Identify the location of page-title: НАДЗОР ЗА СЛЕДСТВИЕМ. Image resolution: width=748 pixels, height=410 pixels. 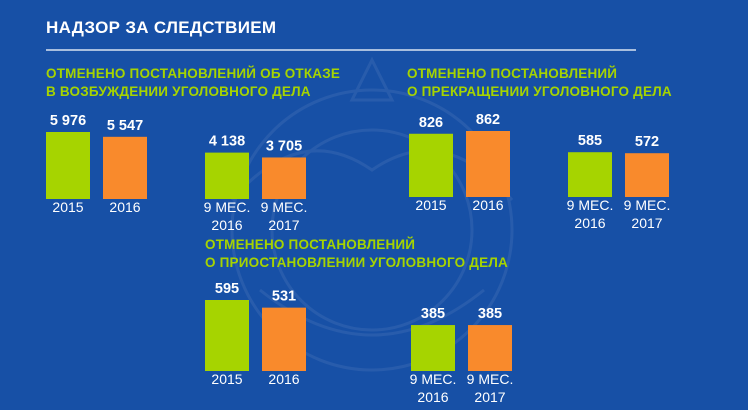
(161, 27).